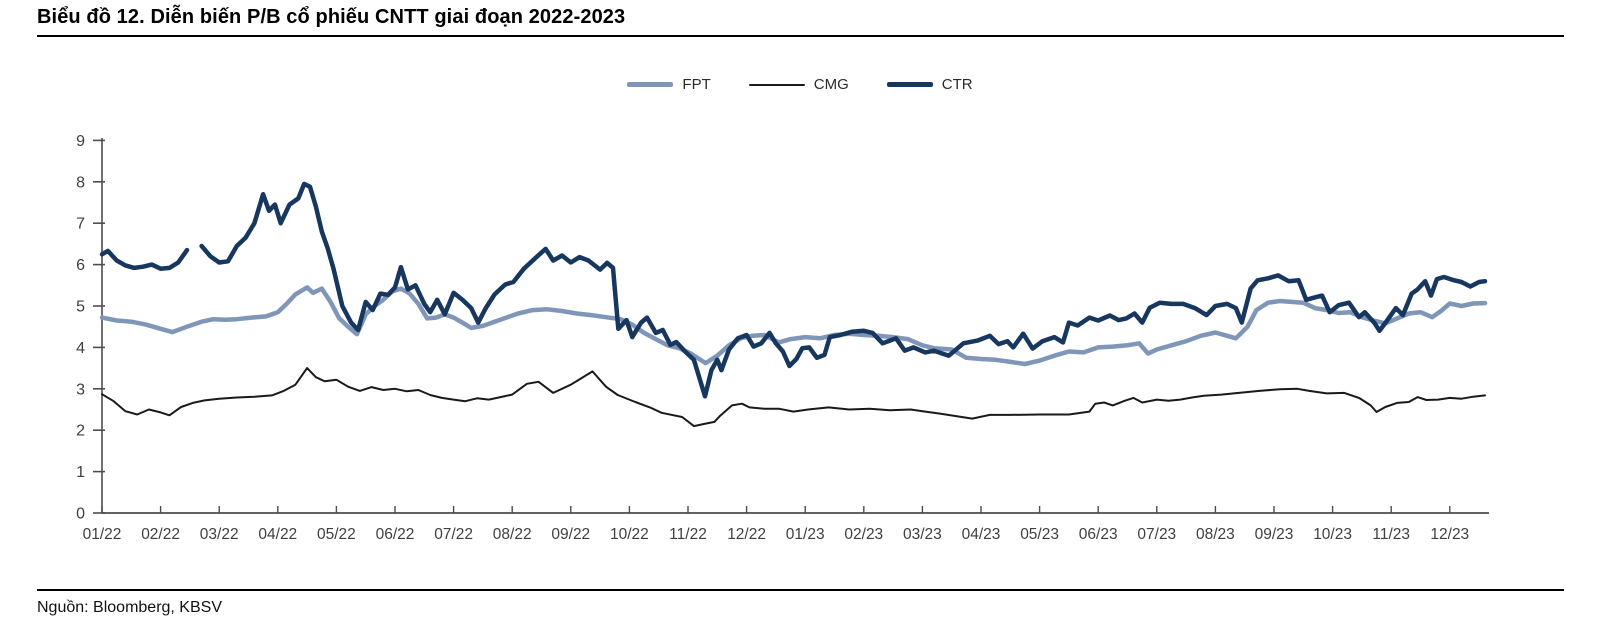 The width and height of the screenshot is (1600, 643). I want to click on y-tick-label: 7, so click(80, 224).